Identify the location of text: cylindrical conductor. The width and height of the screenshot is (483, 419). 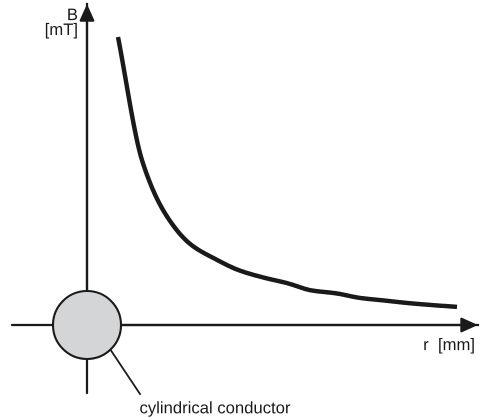
(215, 409).